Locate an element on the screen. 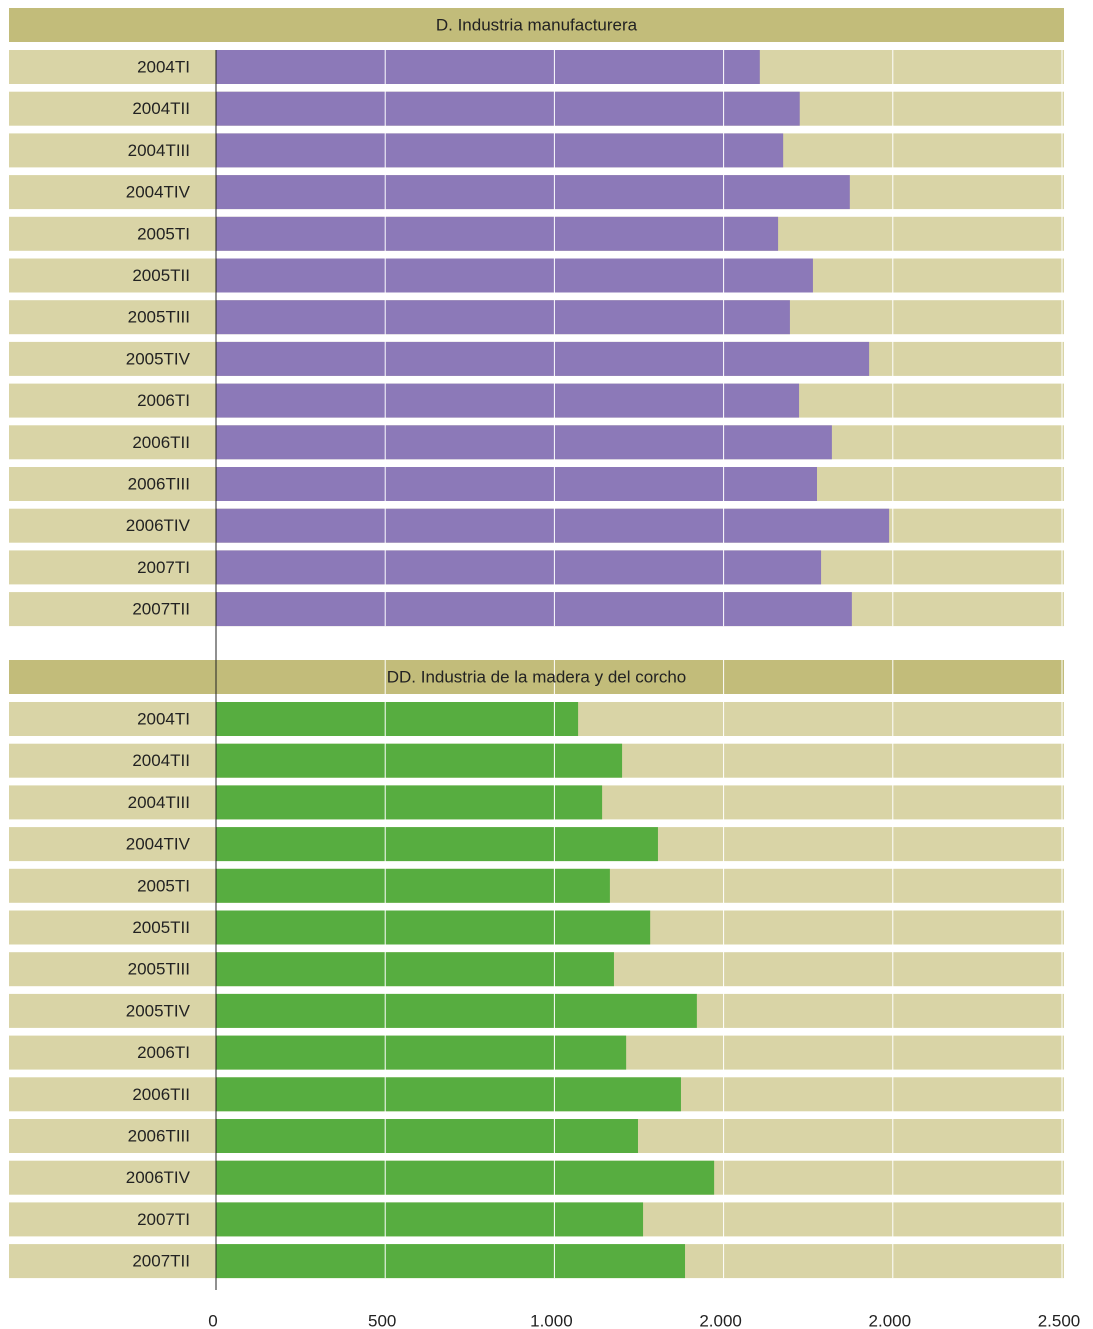  x-tick-label: 500 is located at coordinates (382, 1320).